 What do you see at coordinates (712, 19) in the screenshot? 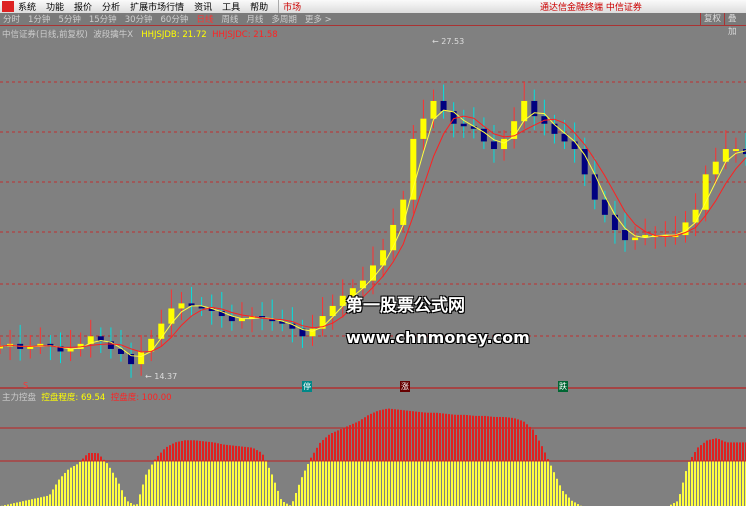
I see `adjust-button: 复权` at bounding box center [712, 19].